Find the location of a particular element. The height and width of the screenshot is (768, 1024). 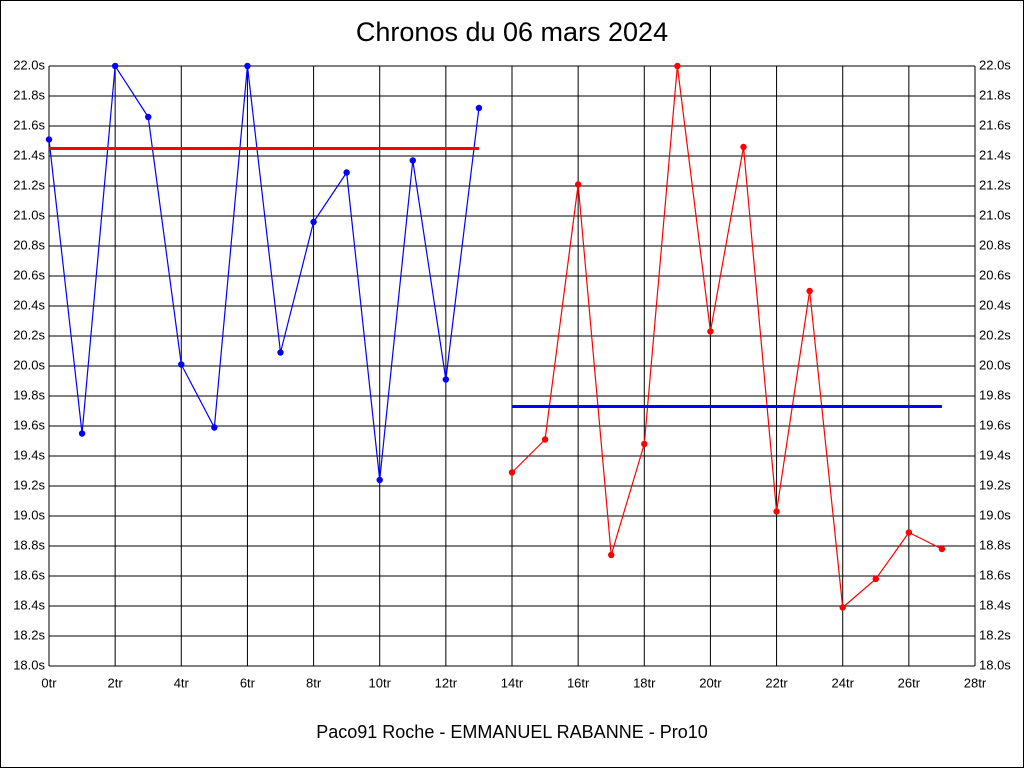

x-tick-label: 28tr is located at coordinates (975, 682).